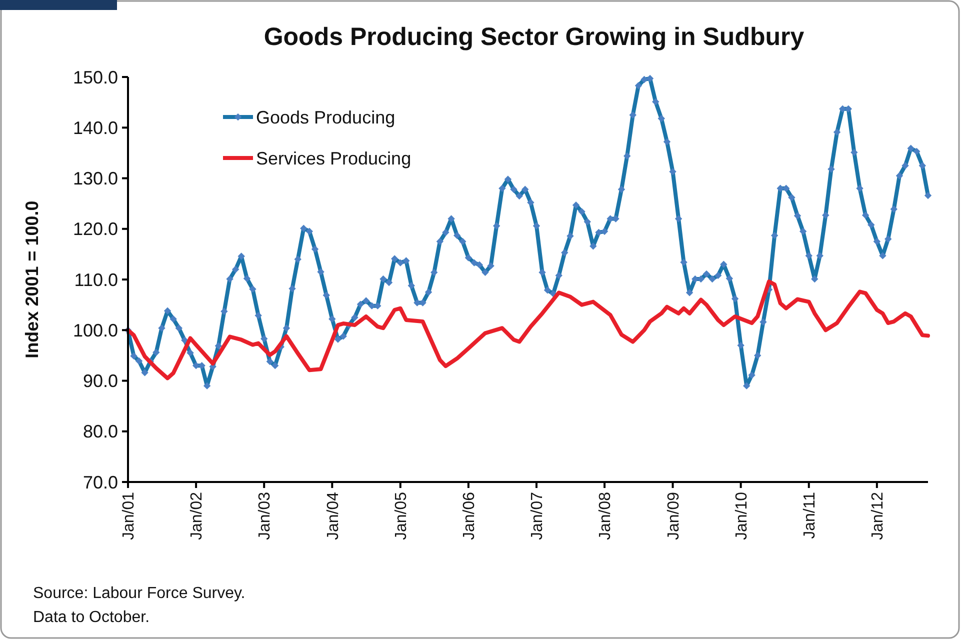 Image resolution: width=961 pixels, height=640 pixels. What do you see at coordinates (469, 516) in the screenshot?
I see `x-tick-label: Jan/06` at bounding box center [469, 516].